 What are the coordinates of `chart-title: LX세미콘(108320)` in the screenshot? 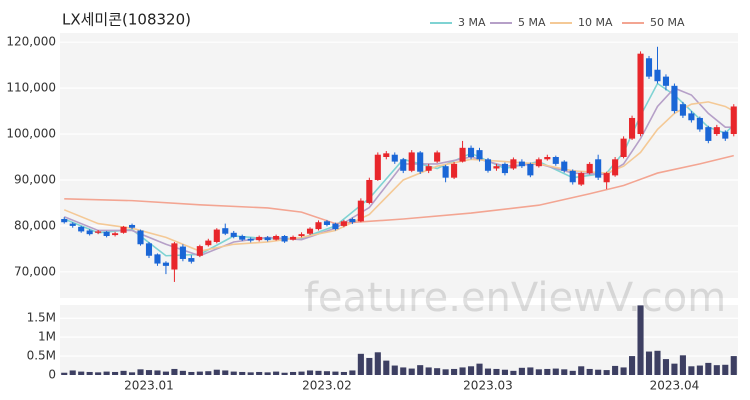 It's located at (126, 20).